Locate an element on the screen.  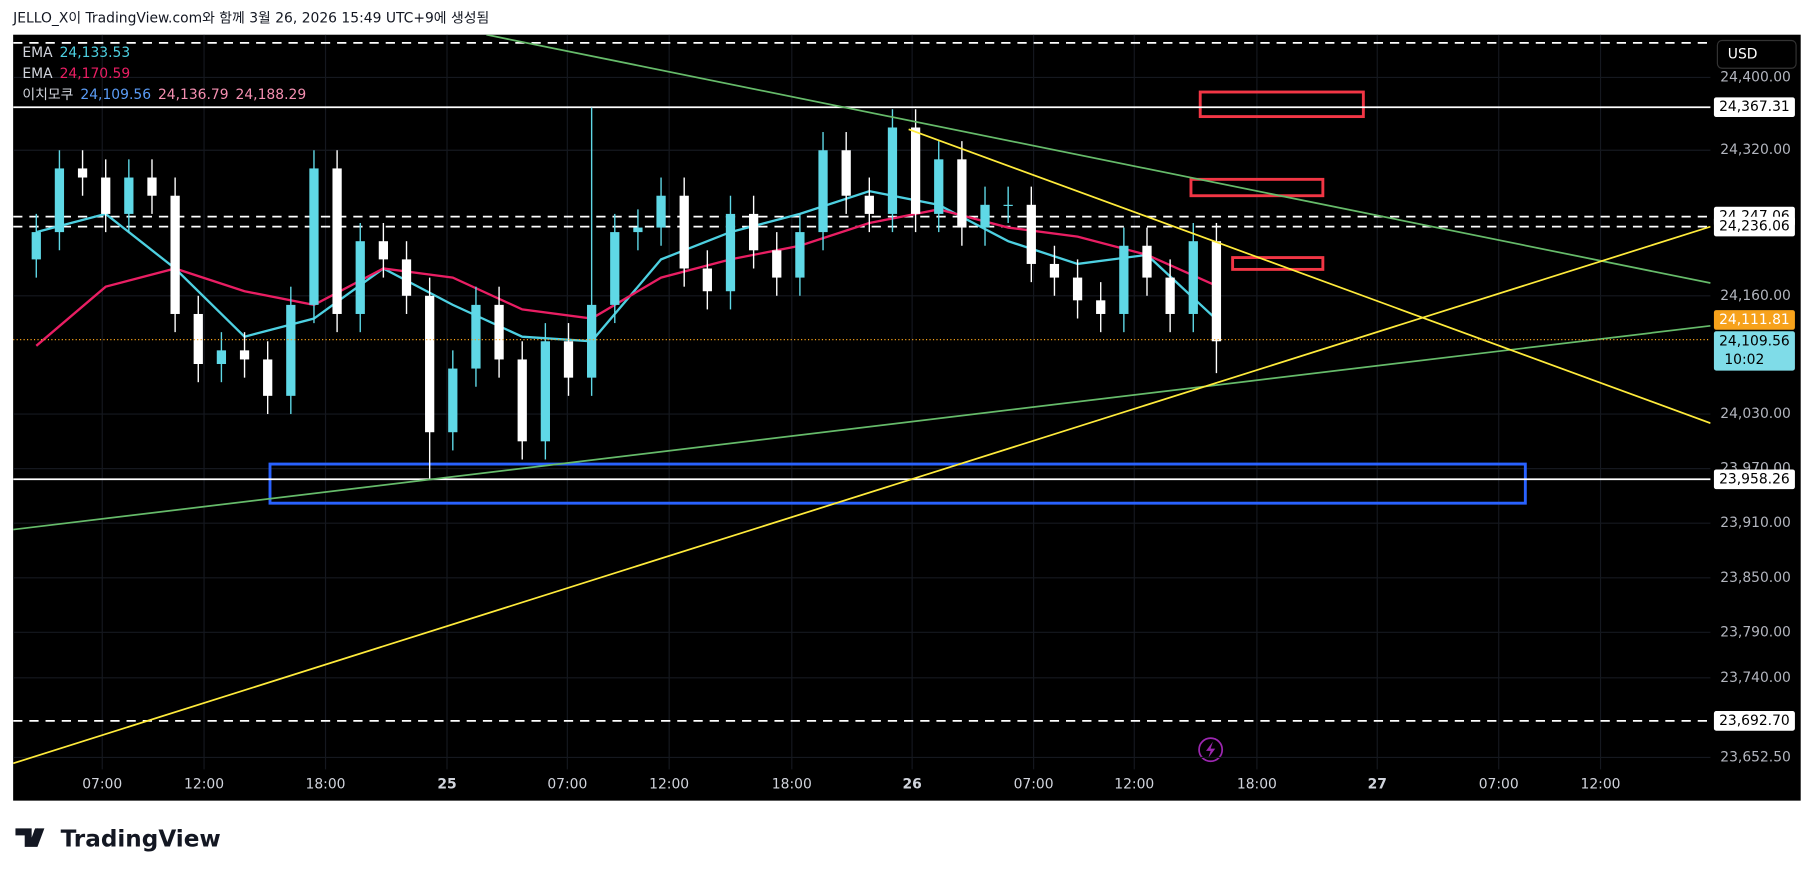
brand-name: TradingView is located at coordinates (141, 839).